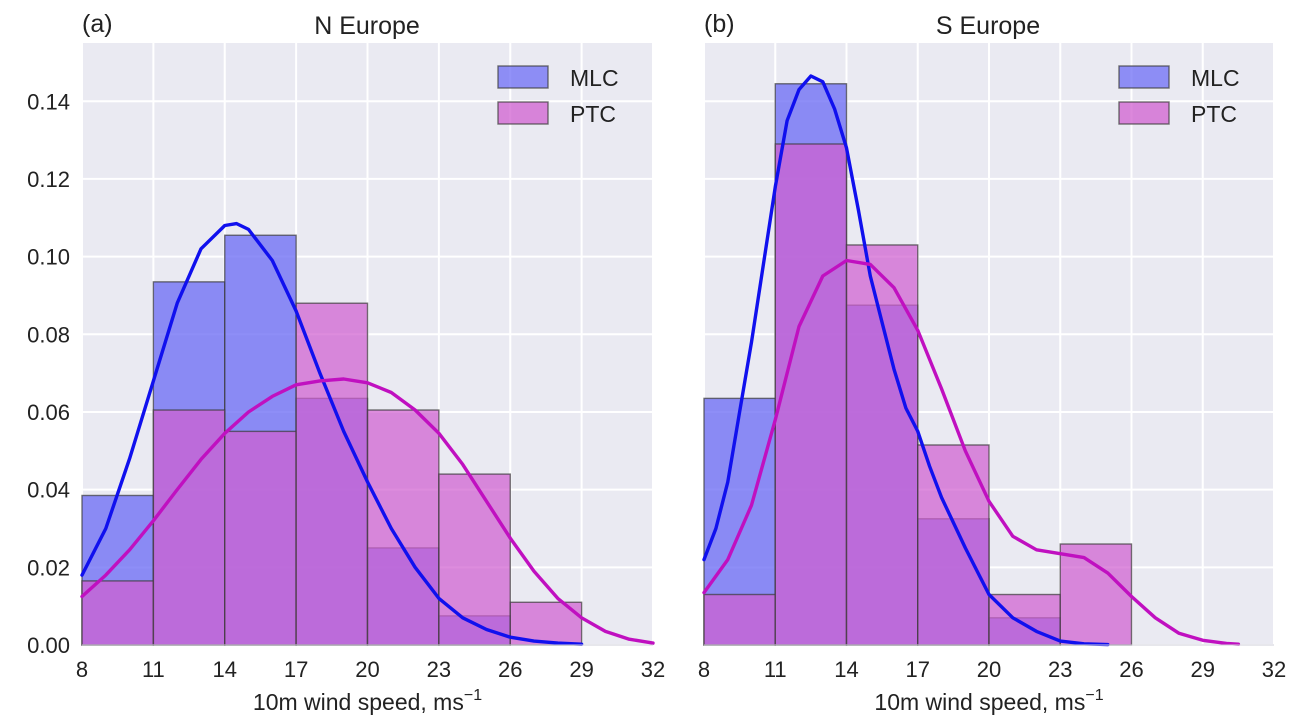 The width and height of the screenshot is (1302, 721). Describe the element at coordinates (719, 24) in the screenshot. I see `panel-label: (b)` at that location.